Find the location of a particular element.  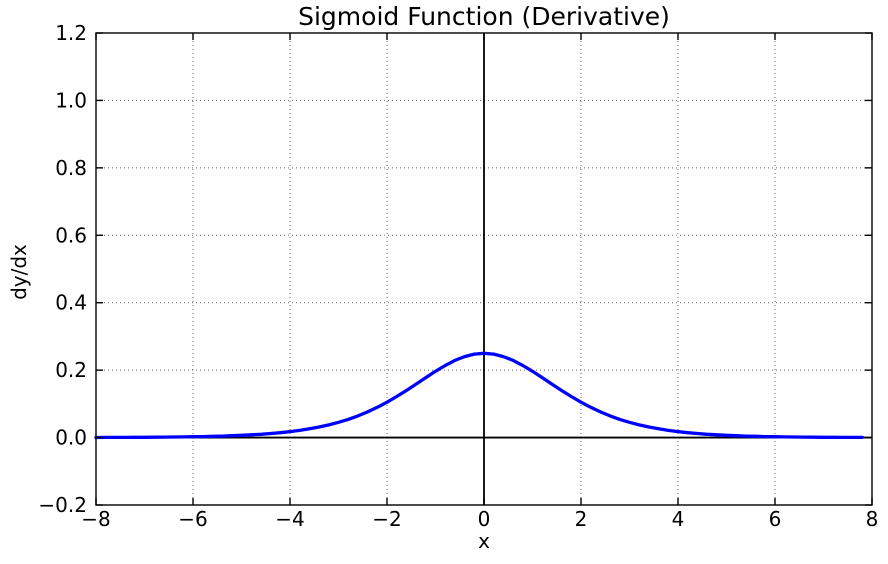

x-tick-label: −2 is located at coordinates (386, 519).